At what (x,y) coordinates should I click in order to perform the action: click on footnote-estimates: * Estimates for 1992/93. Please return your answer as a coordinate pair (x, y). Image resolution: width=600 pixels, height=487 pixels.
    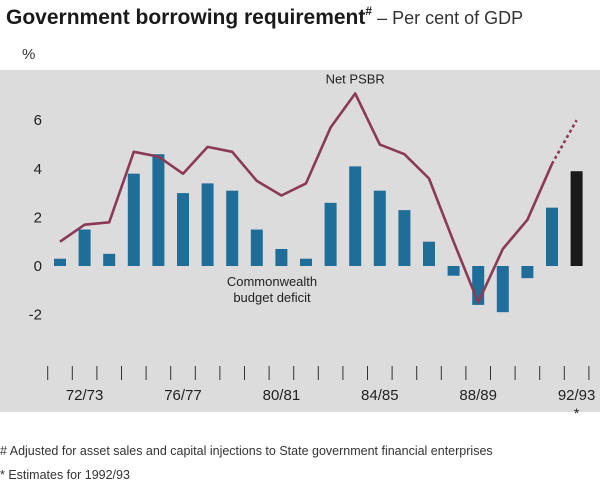
    Looking at the image, I should click on (65, 475).